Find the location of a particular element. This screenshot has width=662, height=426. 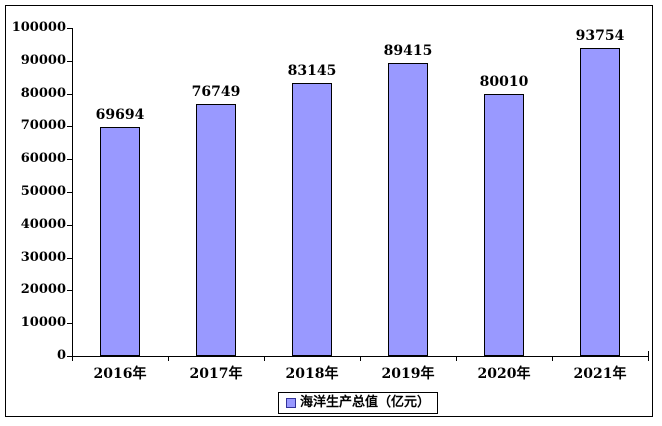

legend-marker-square-icon is located at coordinates (291, 403).